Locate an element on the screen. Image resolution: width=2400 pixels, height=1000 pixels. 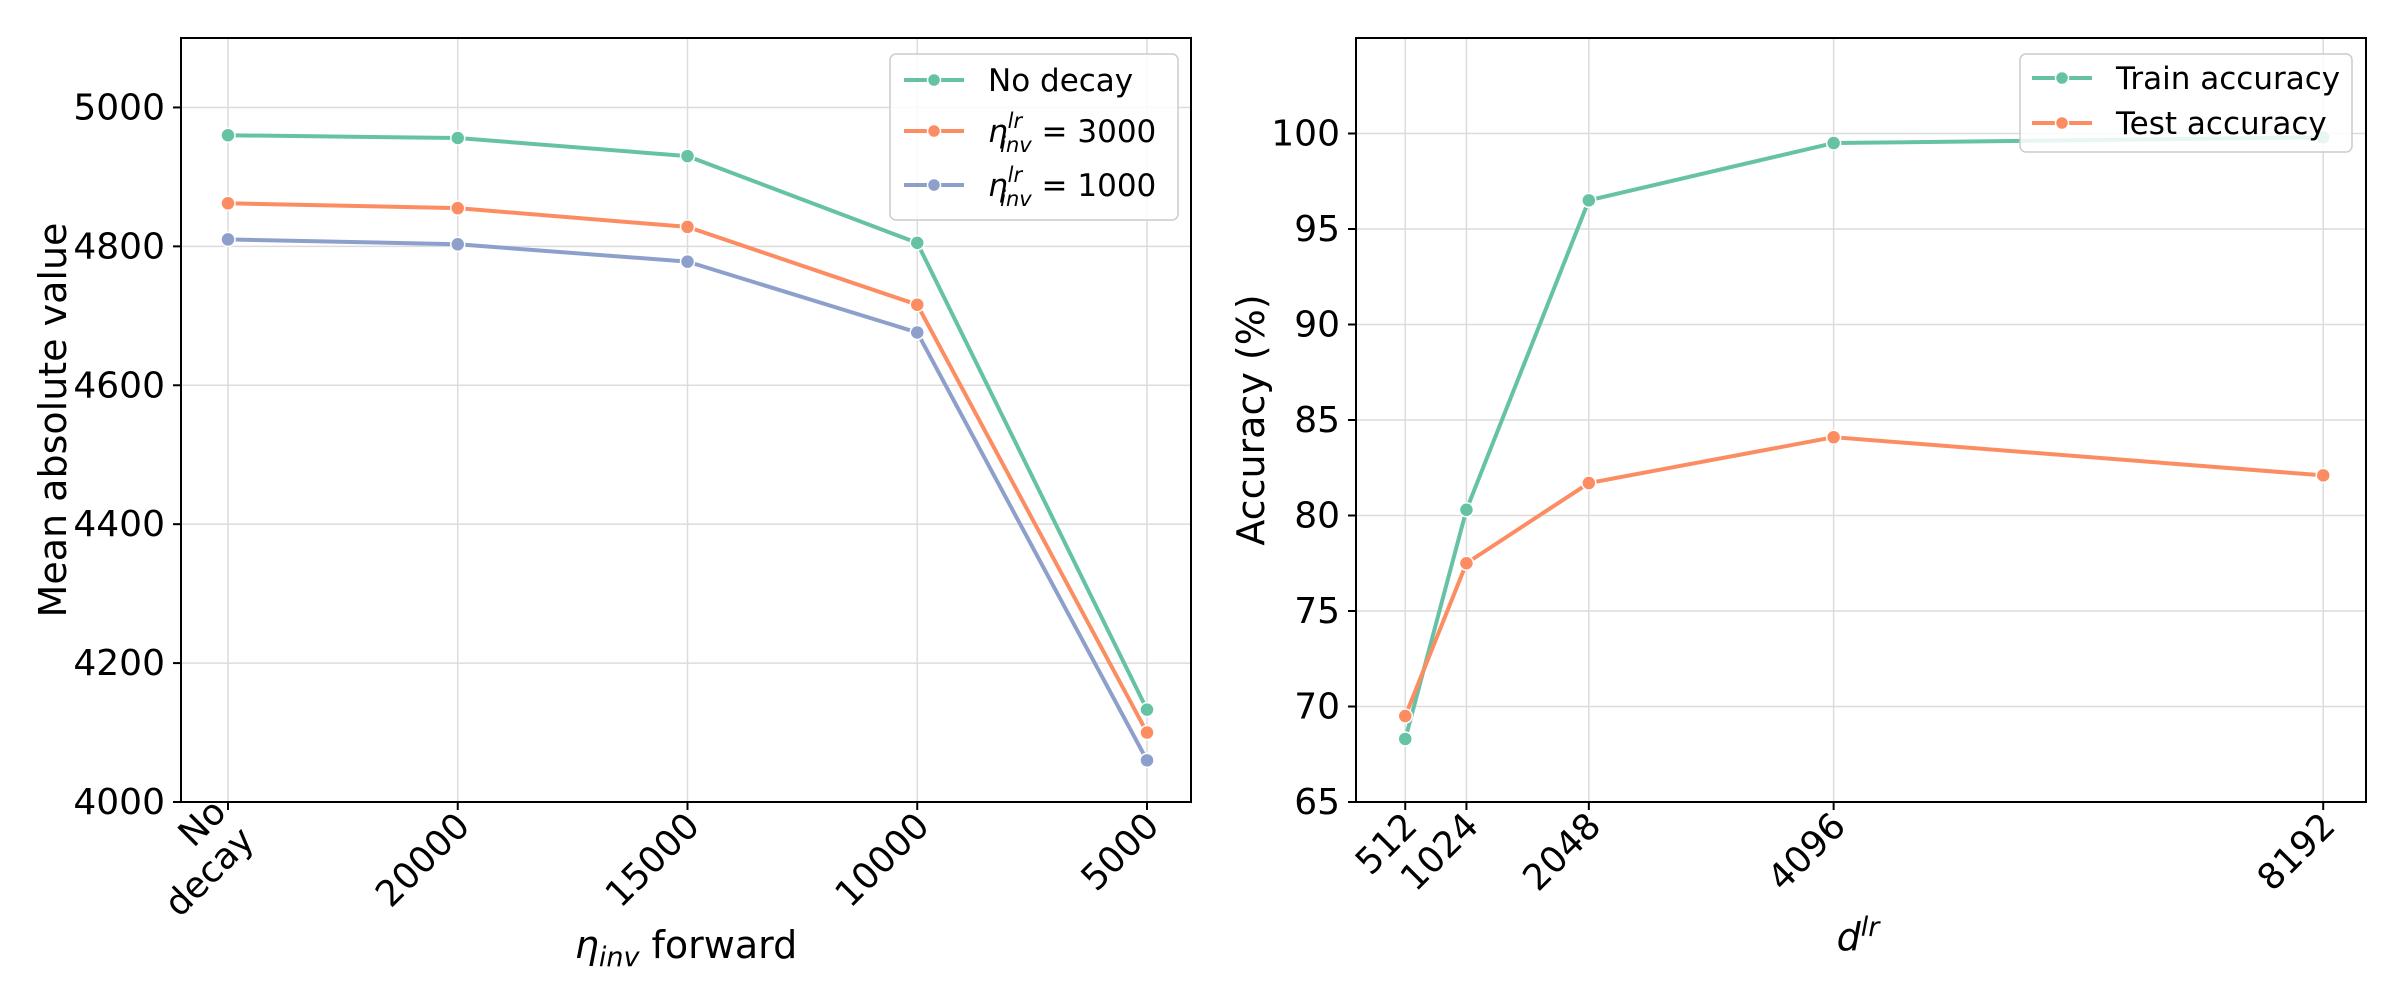
right-y-tick-label: 95 is located at coordinates (1317, 229).